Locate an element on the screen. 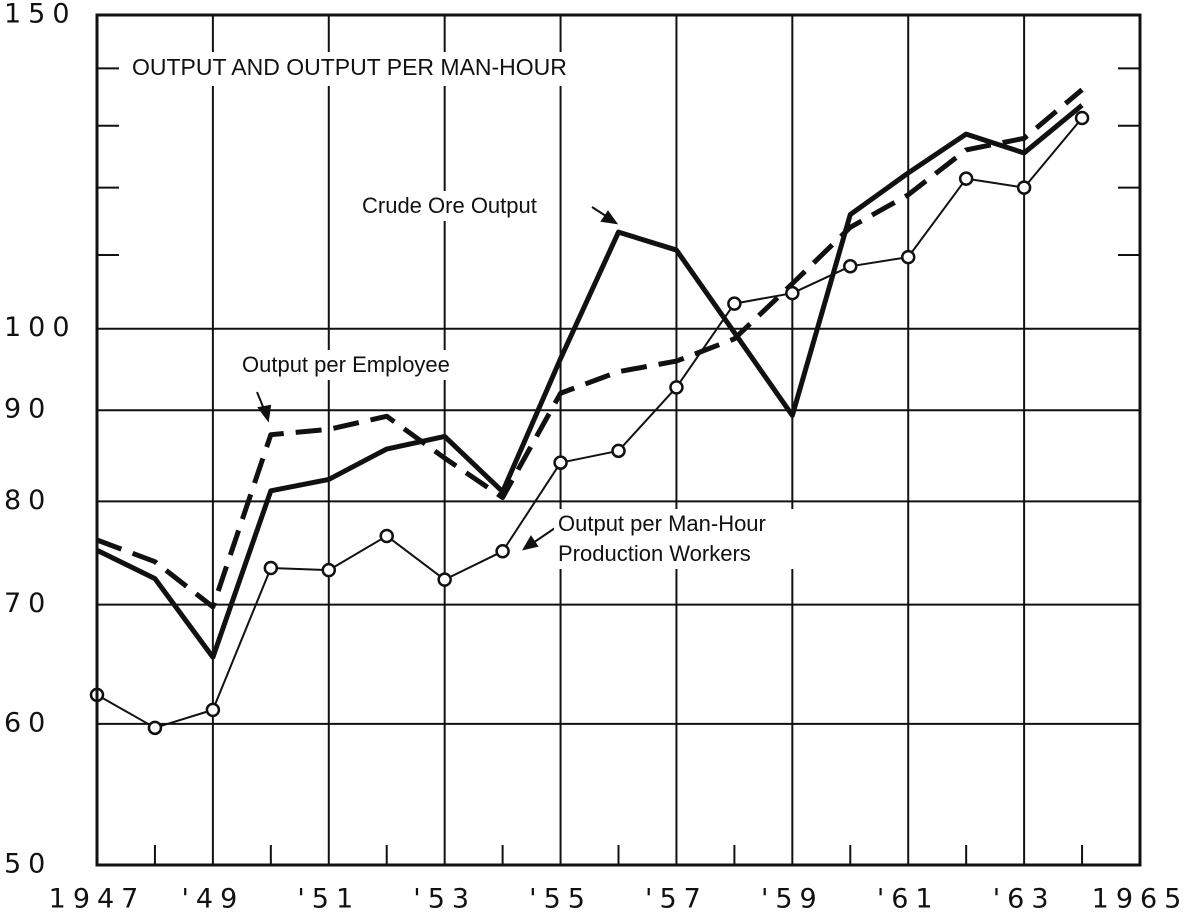 The height and width of the screenshot is (924, 1191). y-tick-label: 100 is located at coordinates (40, 327).